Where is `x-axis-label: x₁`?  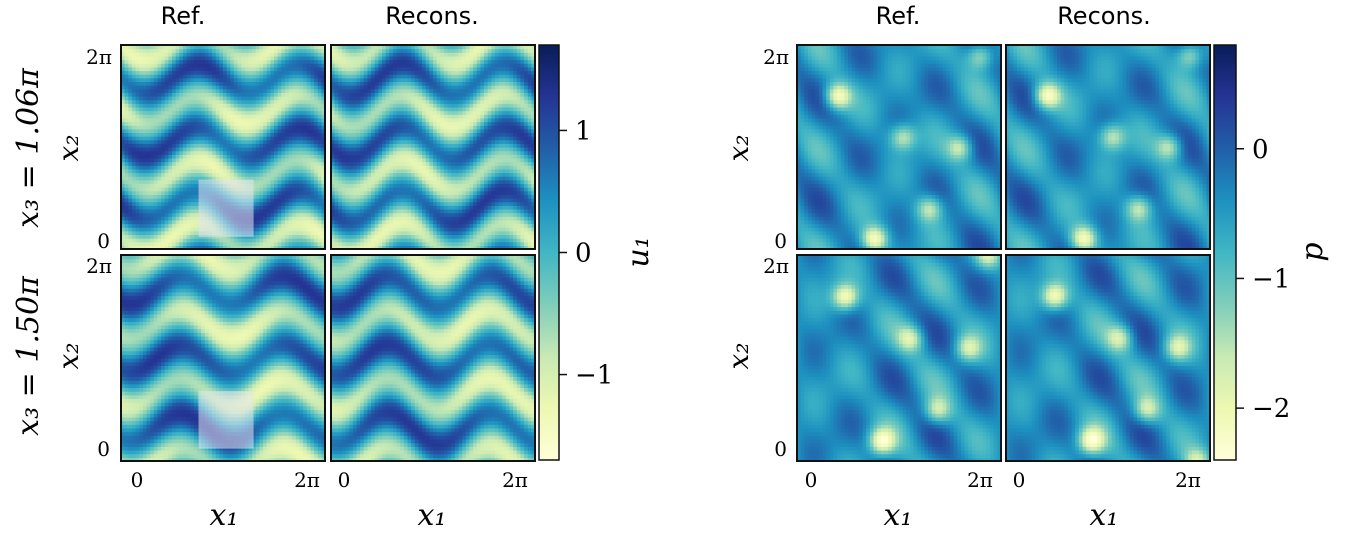 x-axis-label: x₁ is located at coordinates (432, 515).